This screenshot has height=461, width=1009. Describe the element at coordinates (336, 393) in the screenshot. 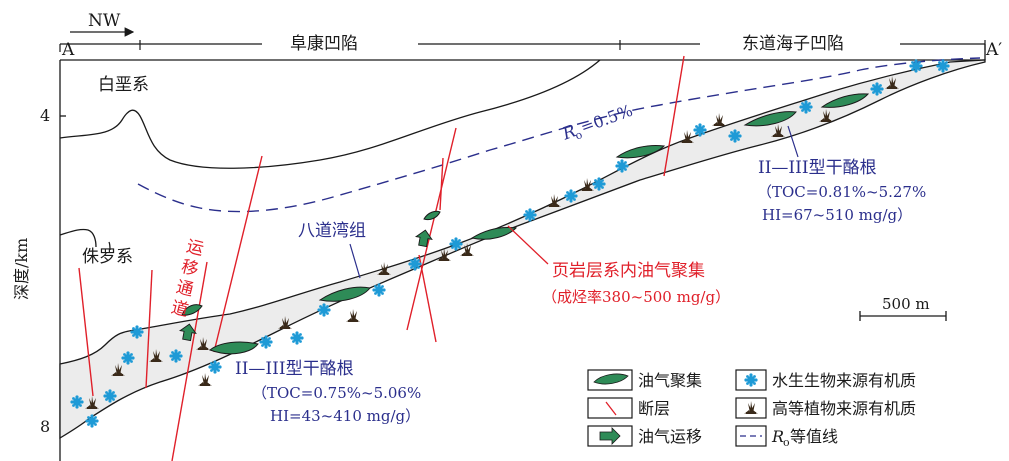

I see `svg-text: （TOC=0.75%~5.06%` at that location.